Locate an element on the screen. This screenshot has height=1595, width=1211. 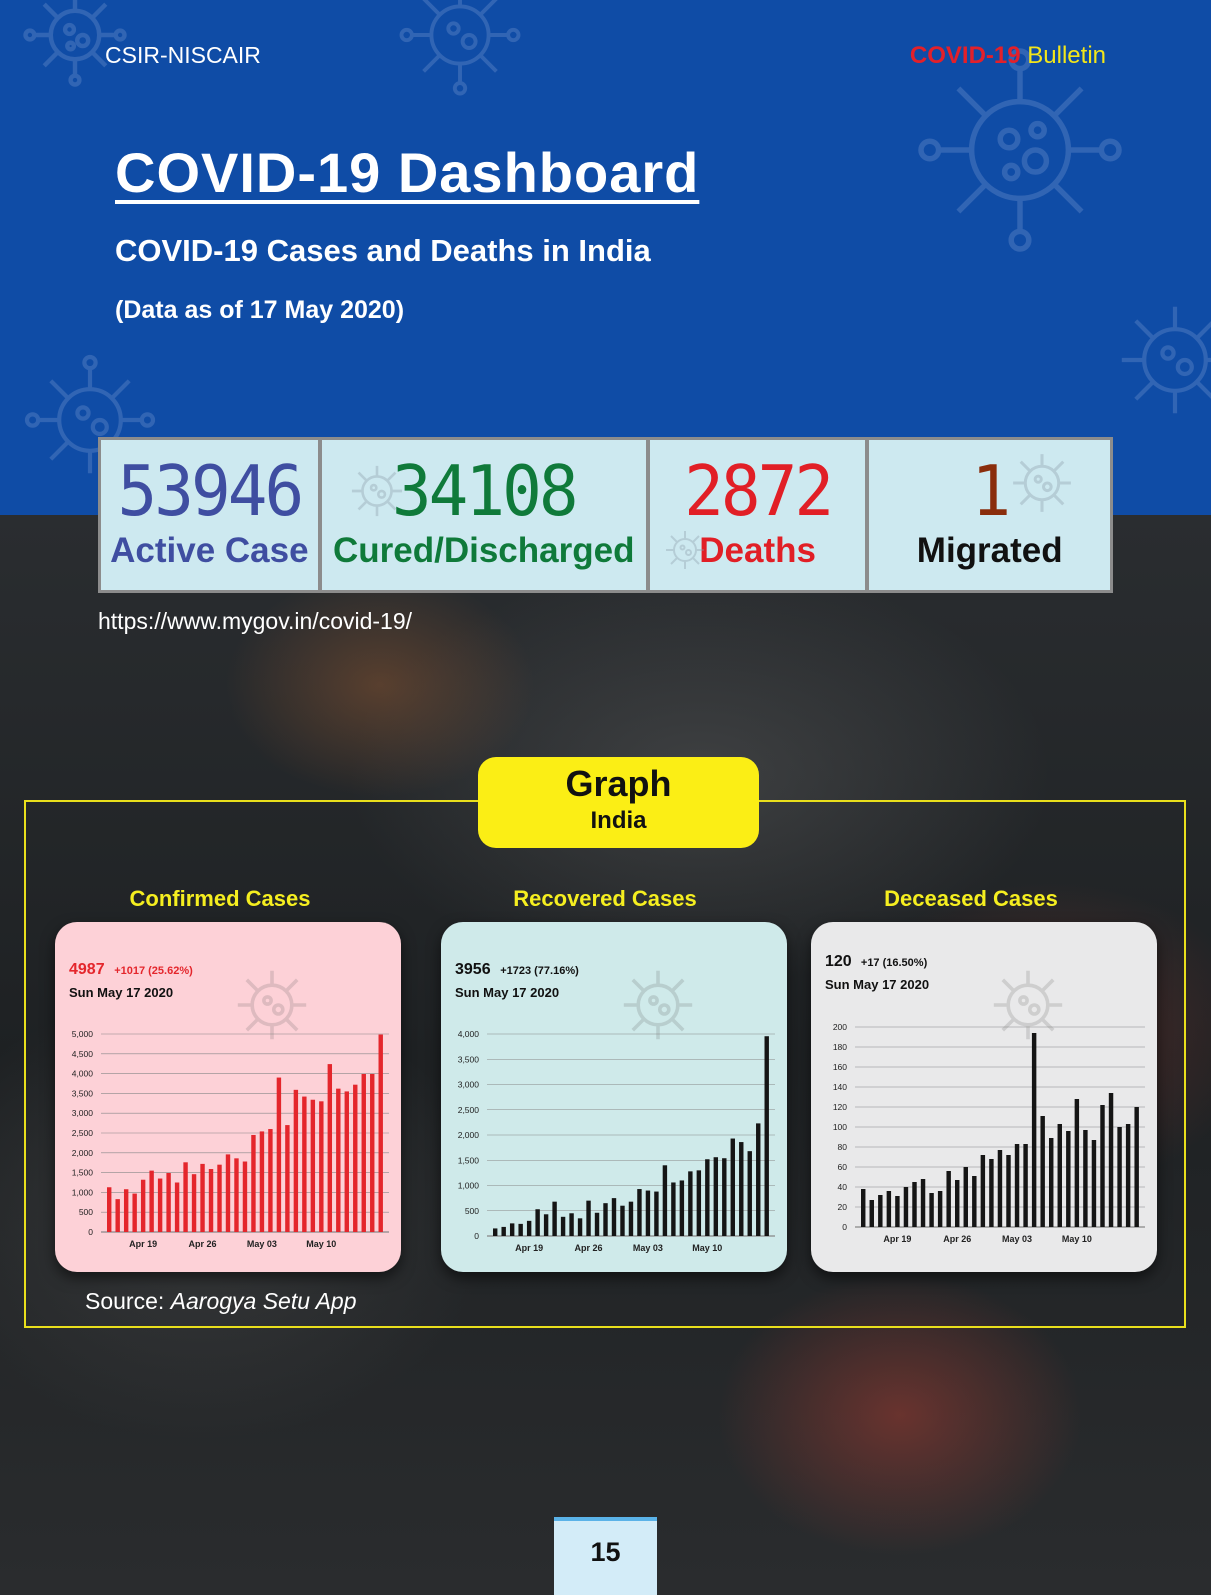
chart-title-confirmed: Confirmed Cases is located at coordinates (220, 898).